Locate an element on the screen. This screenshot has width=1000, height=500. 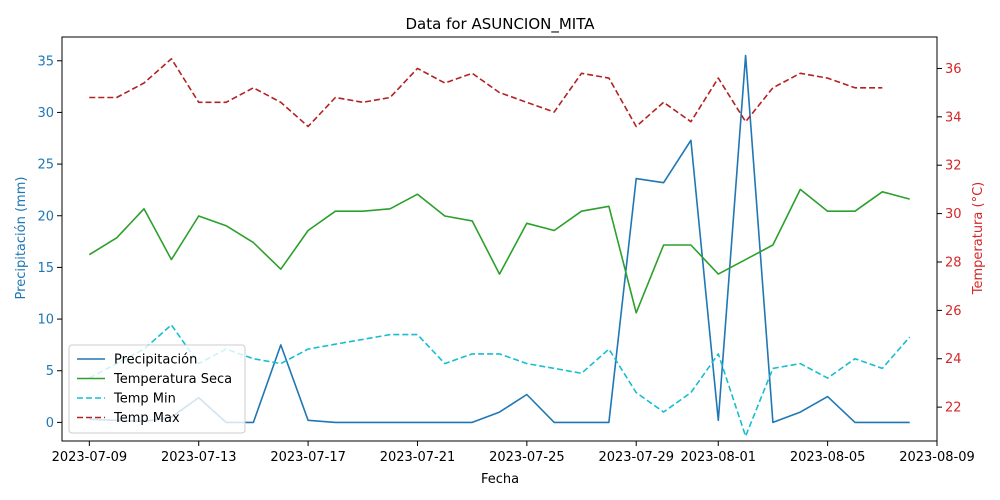
y-right-tick-label: 32 is located at coordinates (953, 166).